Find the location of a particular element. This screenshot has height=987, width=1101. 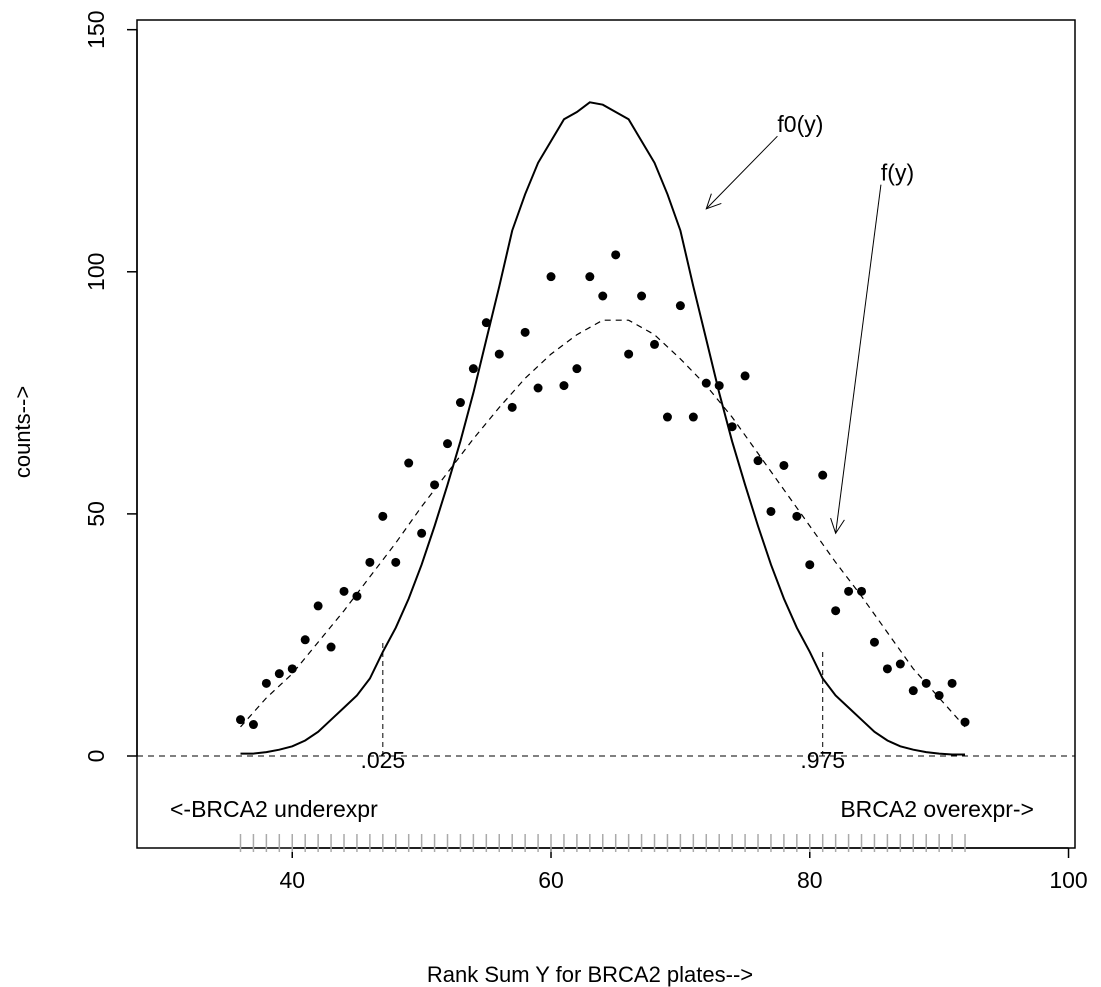

quantile-label-0: .025 is located at coordinates (382, 760).